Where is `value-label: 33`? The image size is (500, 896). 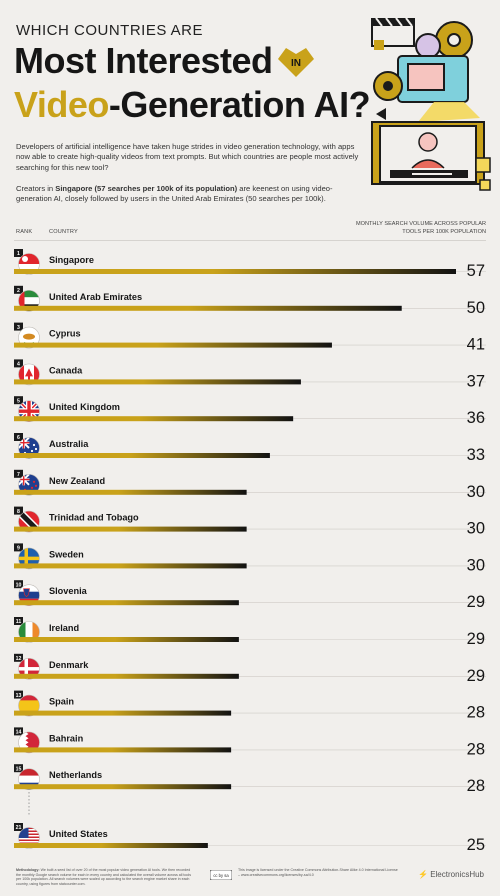
value-label: 33 is located at coordinates (476, 455).